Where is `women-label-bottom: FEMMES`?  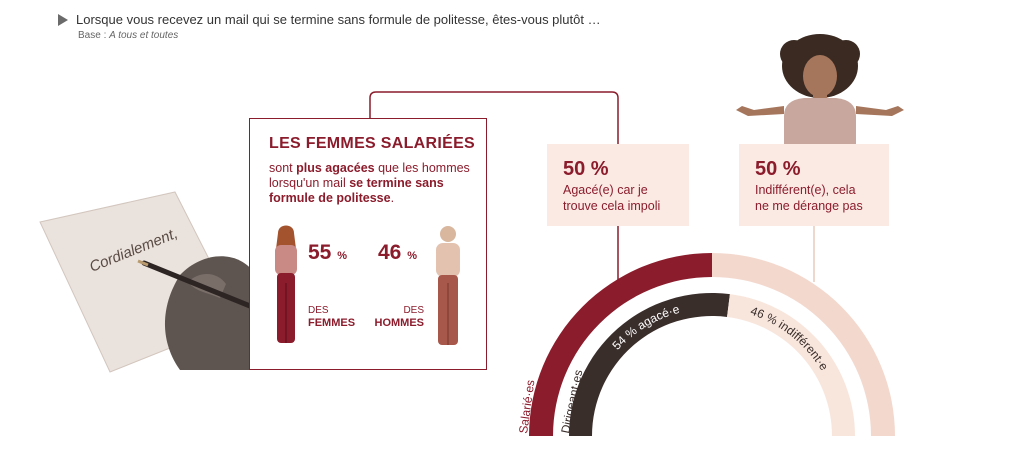 women-label-bottom: FEMMES is located at coordinates (332, 323).